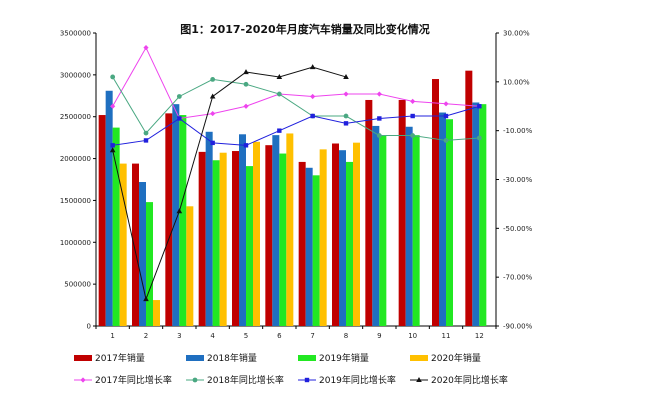 The image size is (667, 410). Describe the element at coordinates (146, 336) in the screenshot. I see `x-tick-label: 2` at that location.